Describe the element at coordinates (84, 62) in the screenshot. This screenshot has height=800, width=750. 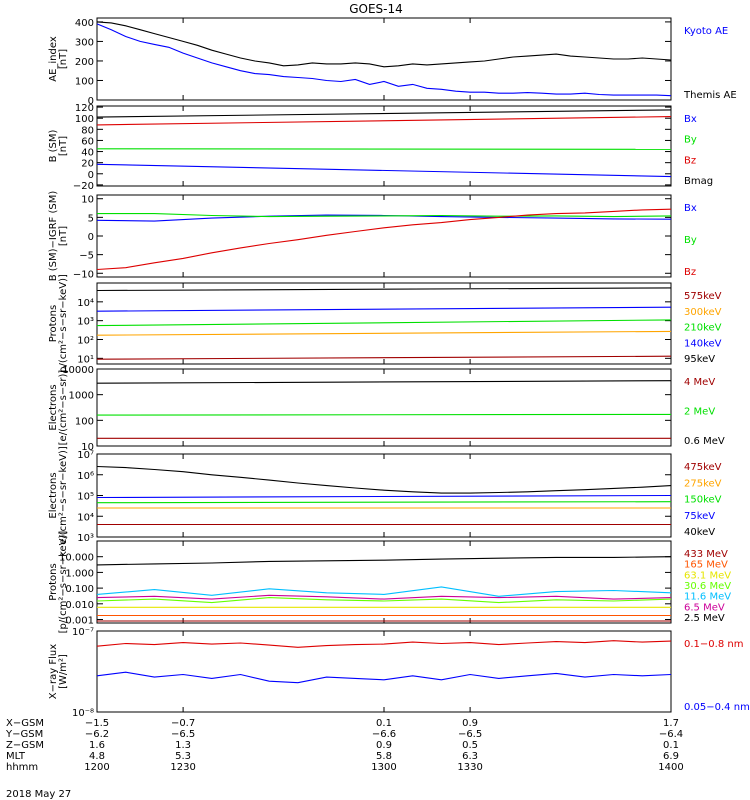
I see `y-tick-label: 200` at that location.